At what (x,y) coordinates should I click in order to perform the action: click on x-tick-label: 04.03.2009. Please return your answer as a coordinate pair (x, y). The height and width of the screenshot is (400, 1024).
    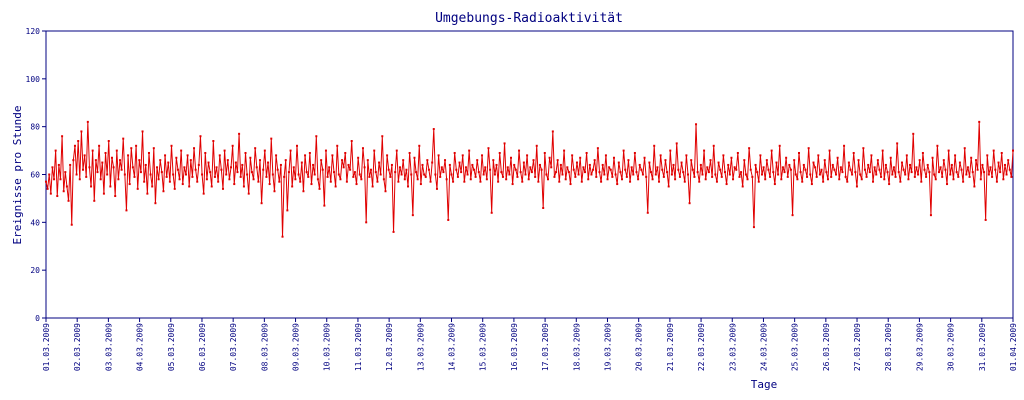
    Looking at the image, I should click on (140, 347).